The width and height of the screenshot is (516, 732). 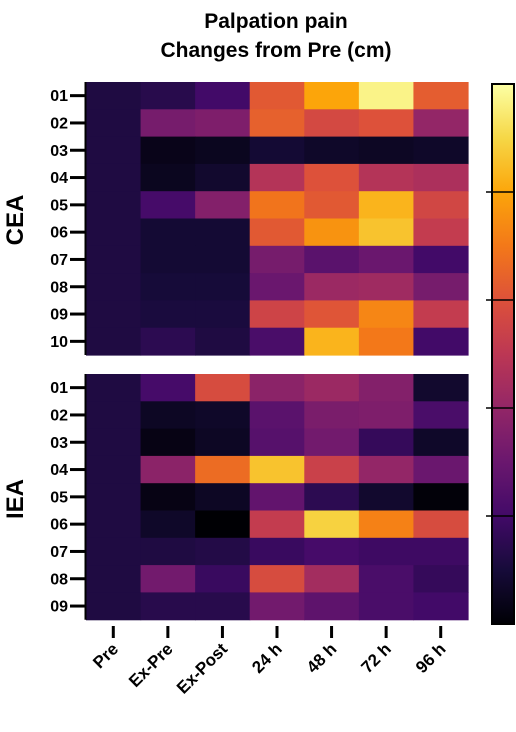 I want to click on chart-title-line-2: Changes from Pre (cm), so click(x=275, y=50).